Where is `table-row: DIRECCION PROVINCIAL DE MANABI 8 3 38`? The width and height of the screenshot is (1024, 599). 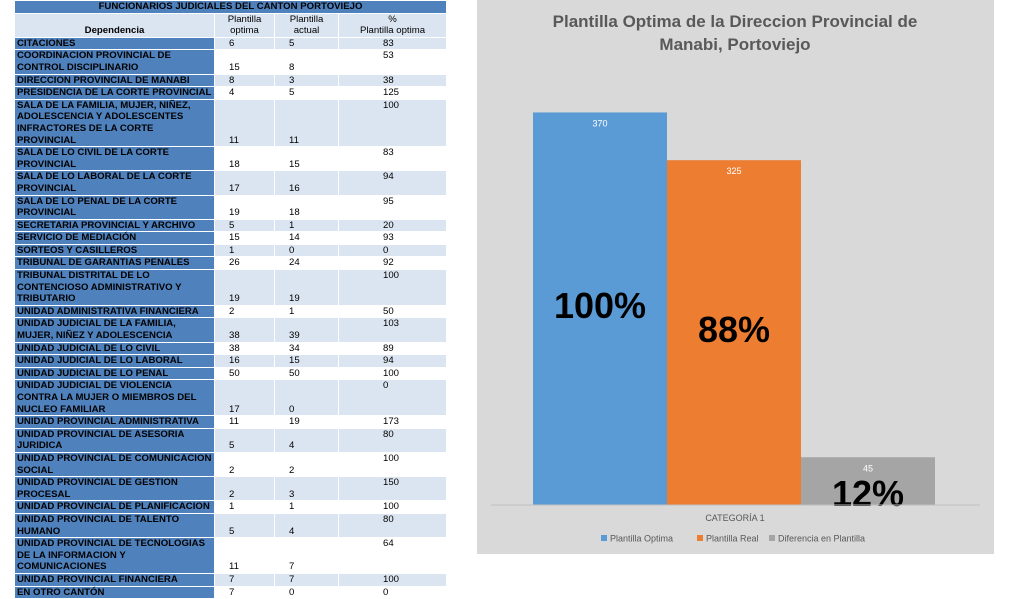
table-row: DIRECCION PROVINCIAL DE MANABI 8 3 38 is located at coordinates (230, 80).